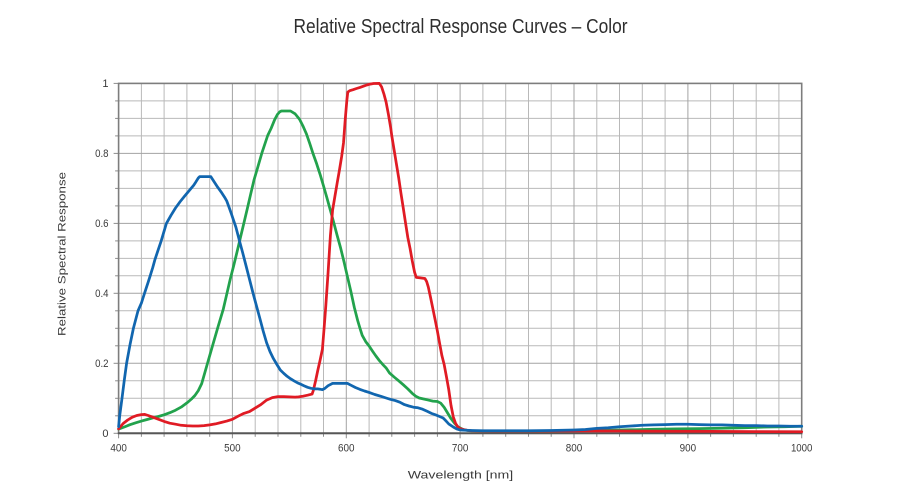  I want to click on svg-text: 500, so click(232, 449).